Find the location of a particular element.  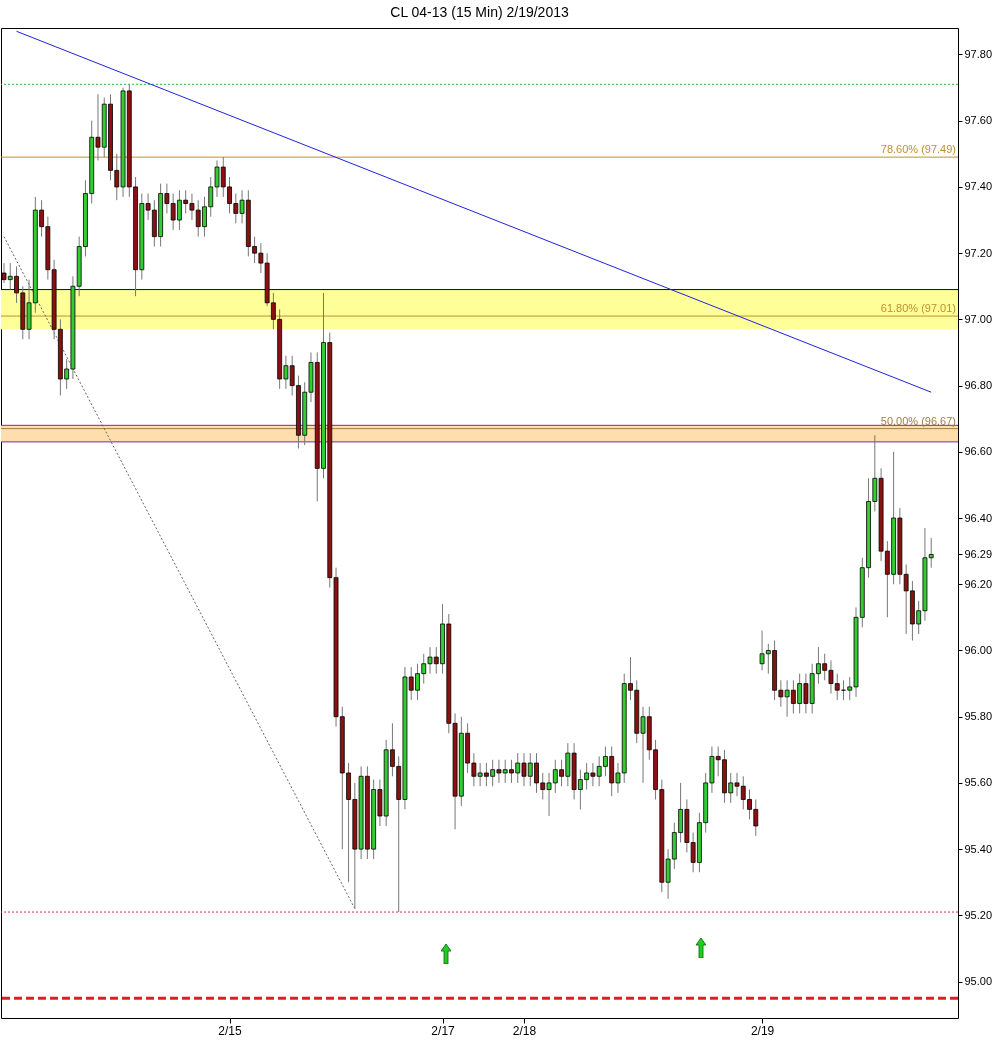

x-tick-label: 2/17 is located at coordinates (443, 1030).